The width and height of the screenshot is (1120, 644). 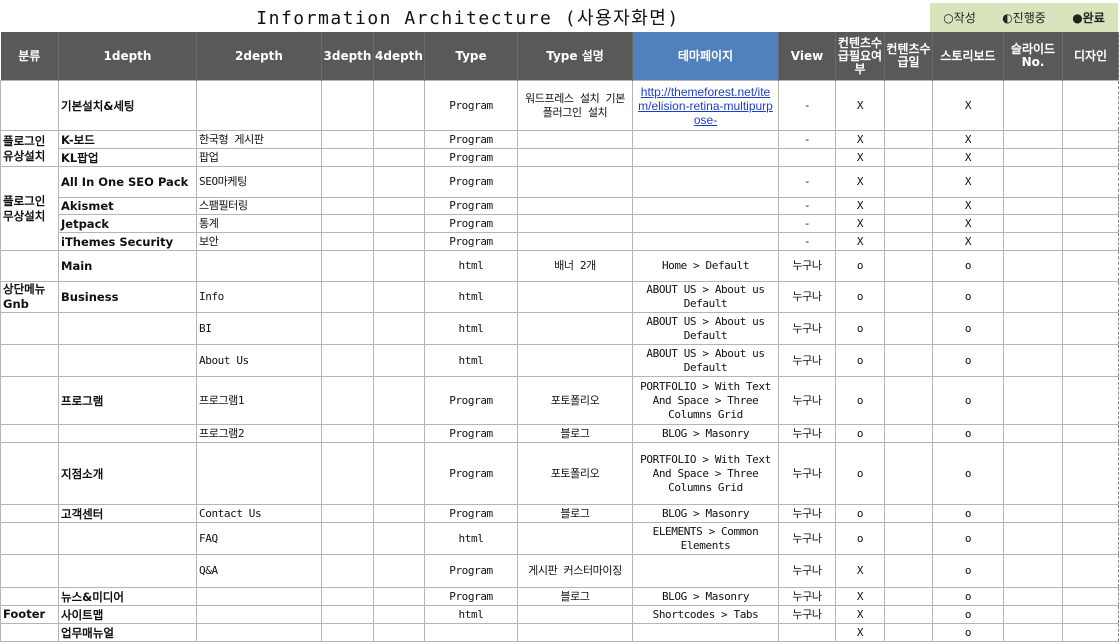 What do you see at coordinates (575, 266) in the screenshot?
I see `cell-type-desc: 배너 2개` at bounding box center [575, 266].